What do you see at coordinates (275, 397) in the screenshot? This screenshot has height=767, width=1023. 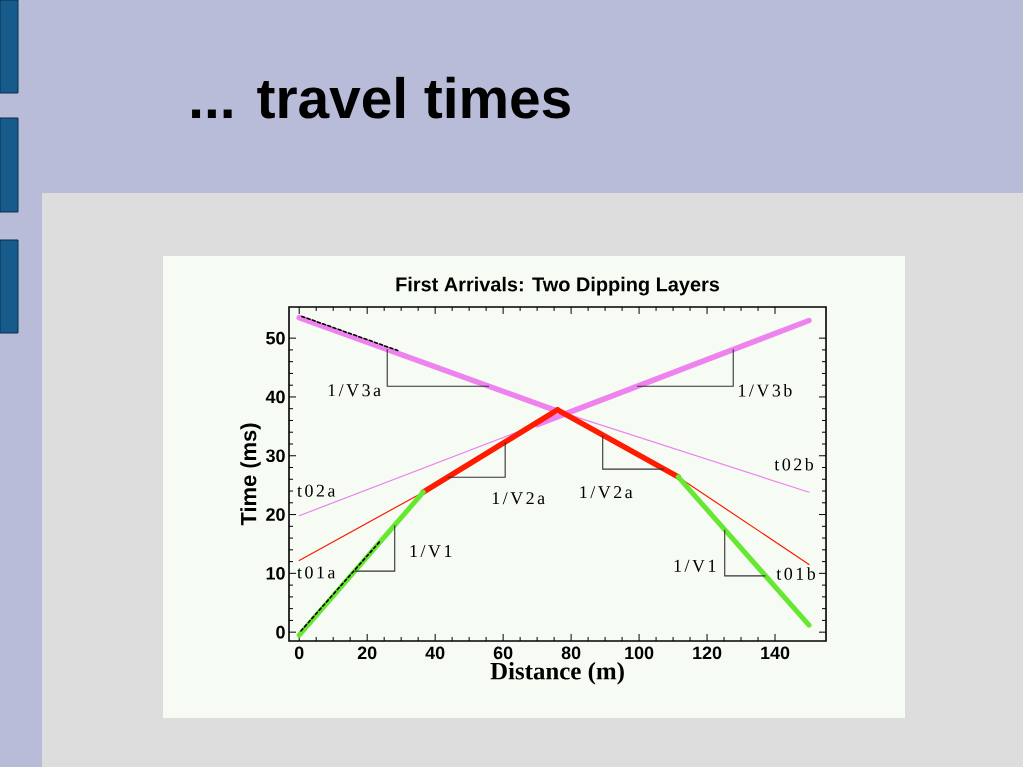 I see `y-tick-label: 40` at bounding box center [275, 397].